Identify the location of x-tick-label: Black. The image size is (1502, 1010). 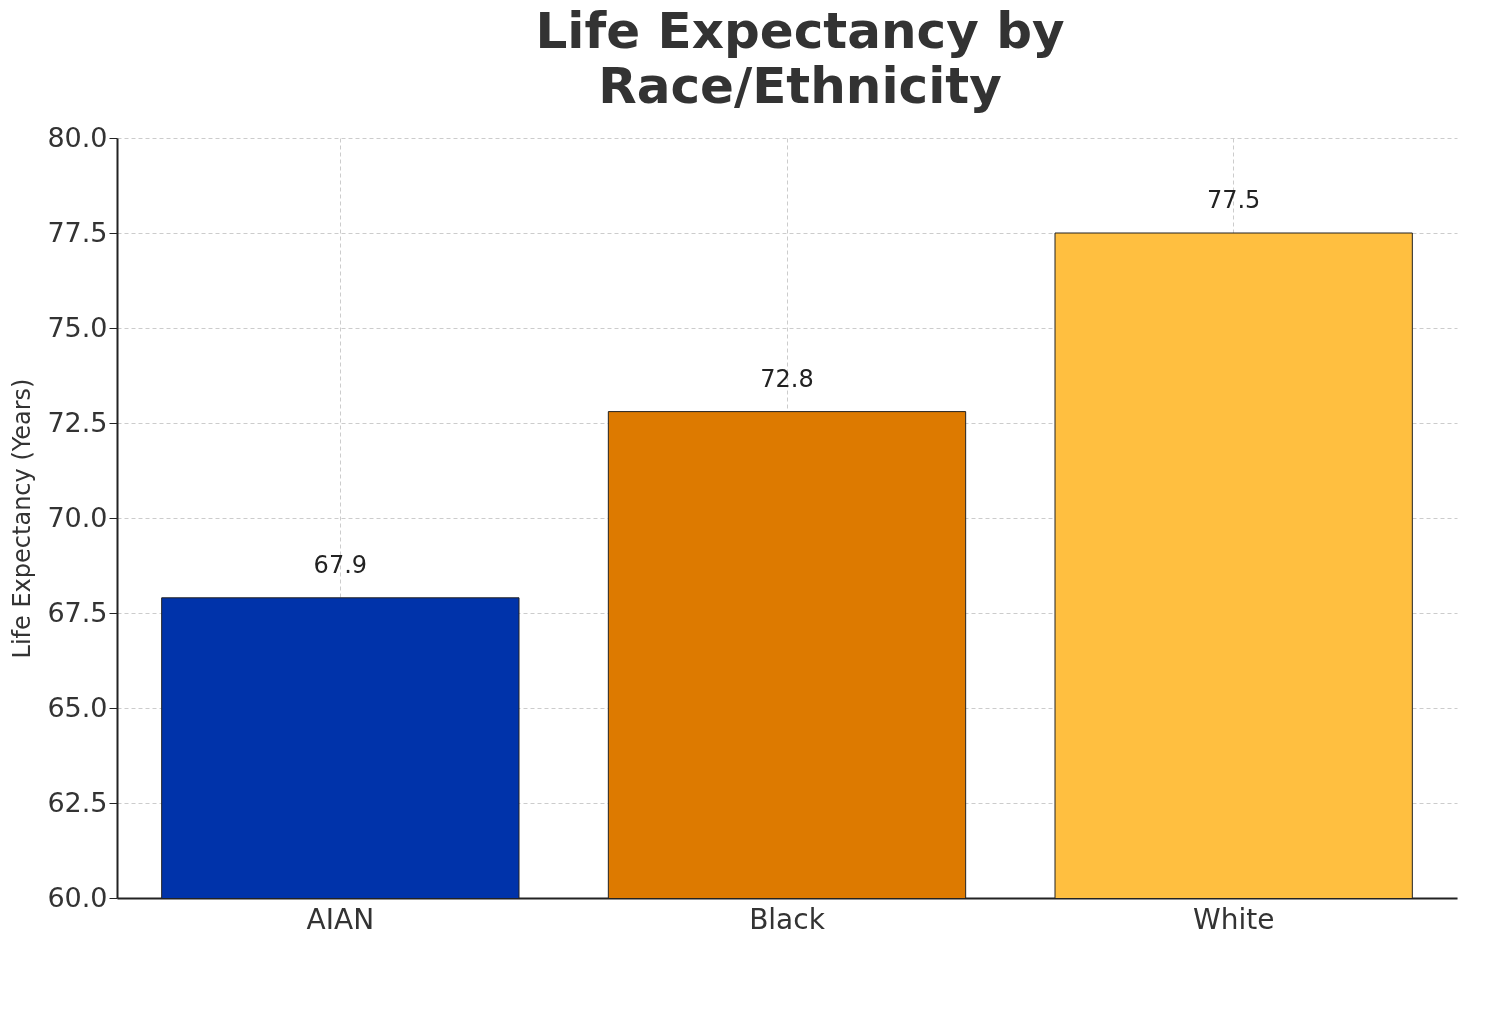
(787, 919).